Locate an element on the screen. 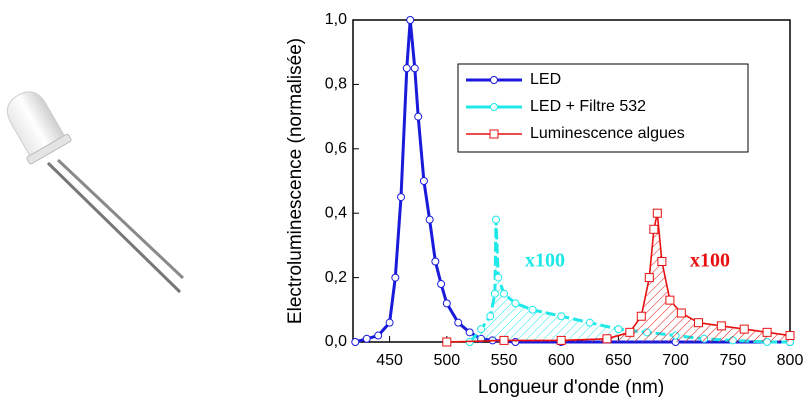  x-tick-label: 800 is located at coordinates (790, 360).